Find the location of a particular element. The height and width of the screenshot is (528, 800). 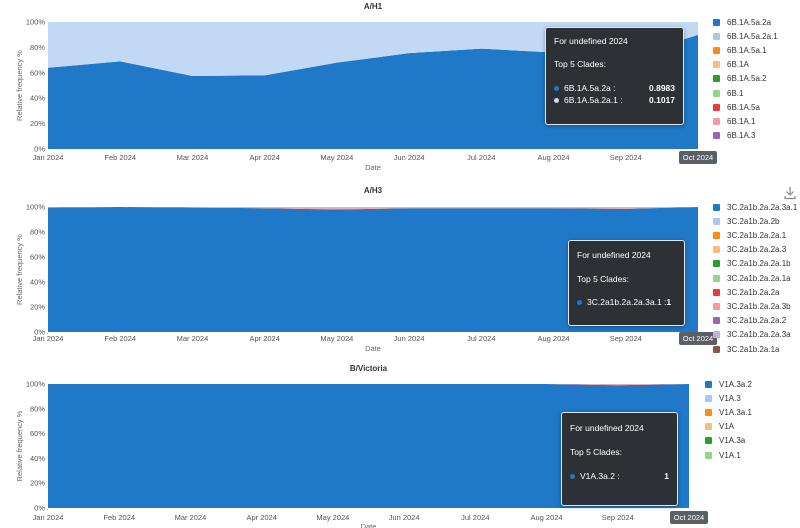

legend-item: 6B.1 is located at coordinates (728, 93).